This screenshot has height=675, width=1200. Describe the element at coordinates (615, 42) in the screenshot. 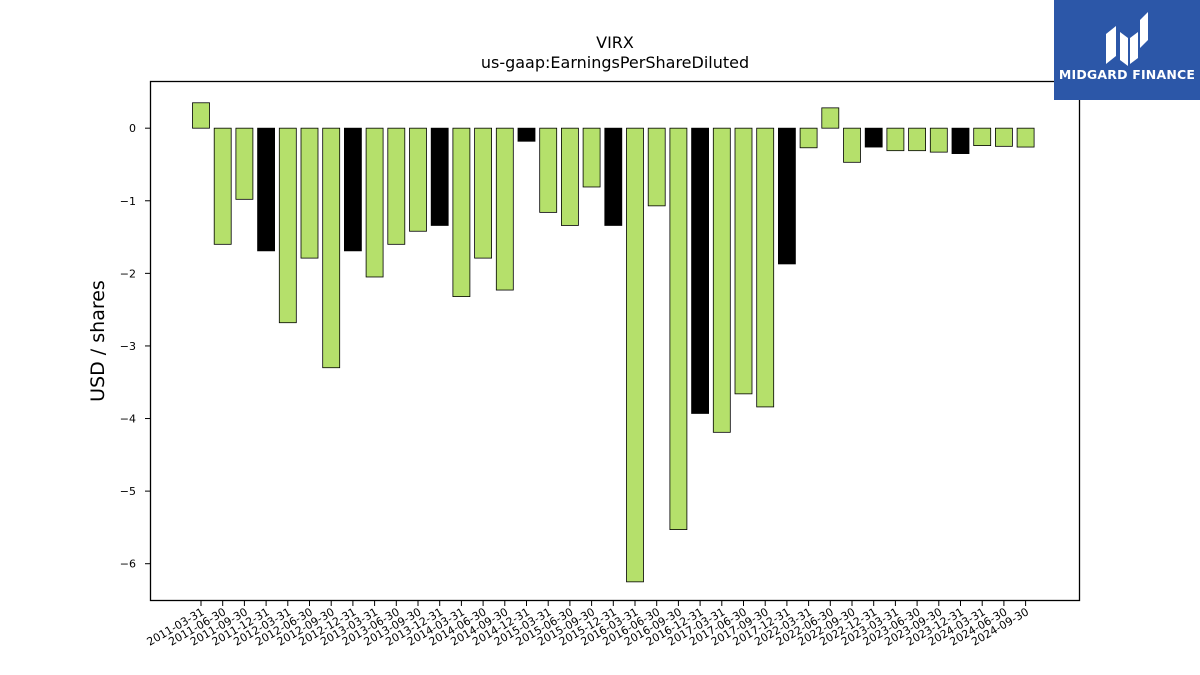

I see `chart-title: VIRX` at that location.